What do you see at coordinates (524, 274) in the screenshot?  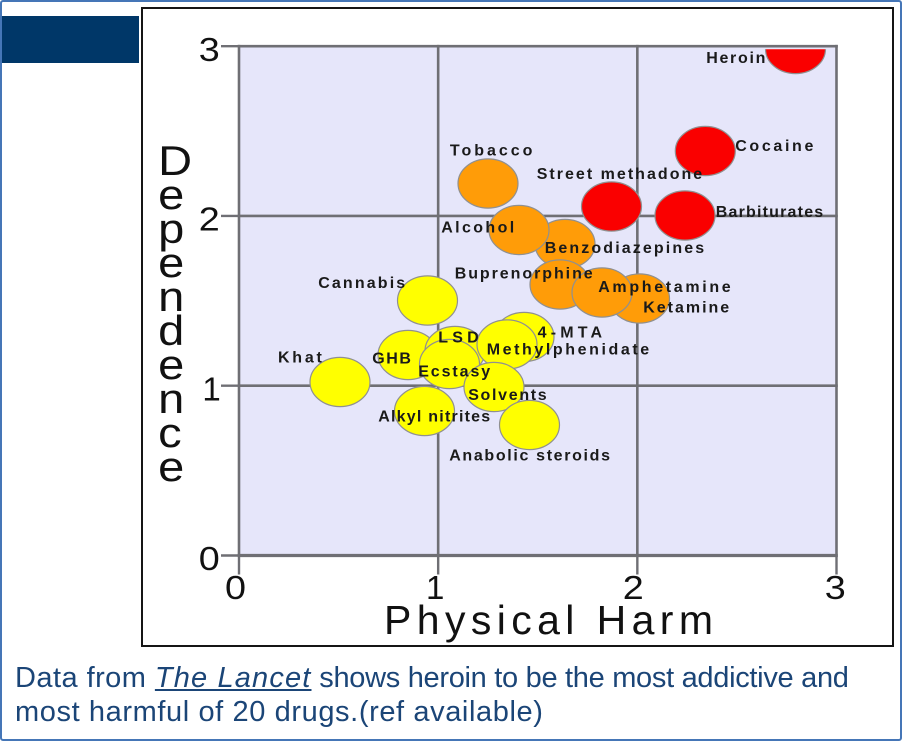 I see `svg-text: Buprenorphine` at bounding box center [524, 274].